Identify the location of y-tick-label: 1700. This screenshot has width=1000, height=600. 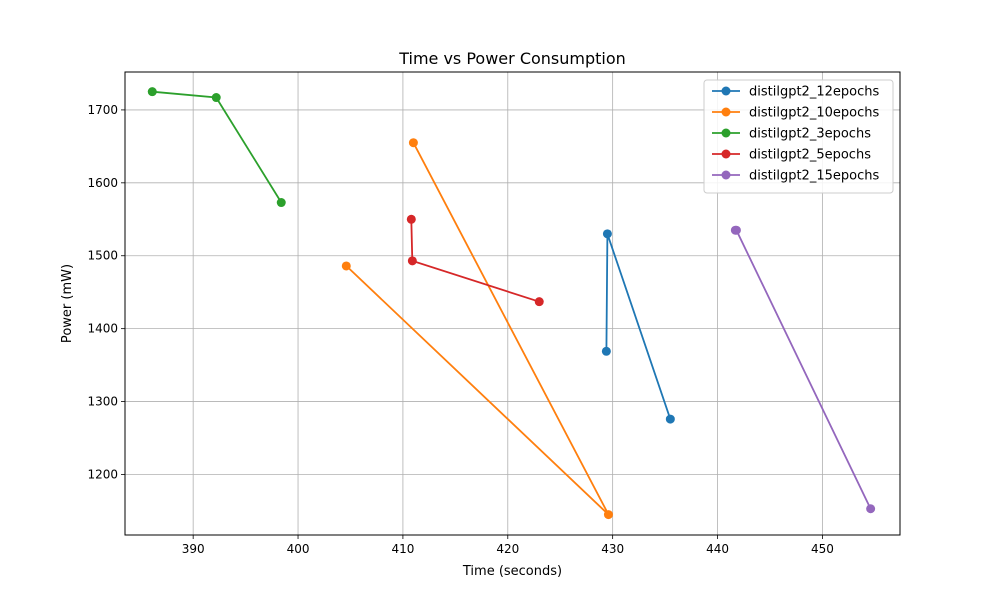
(102, 110).